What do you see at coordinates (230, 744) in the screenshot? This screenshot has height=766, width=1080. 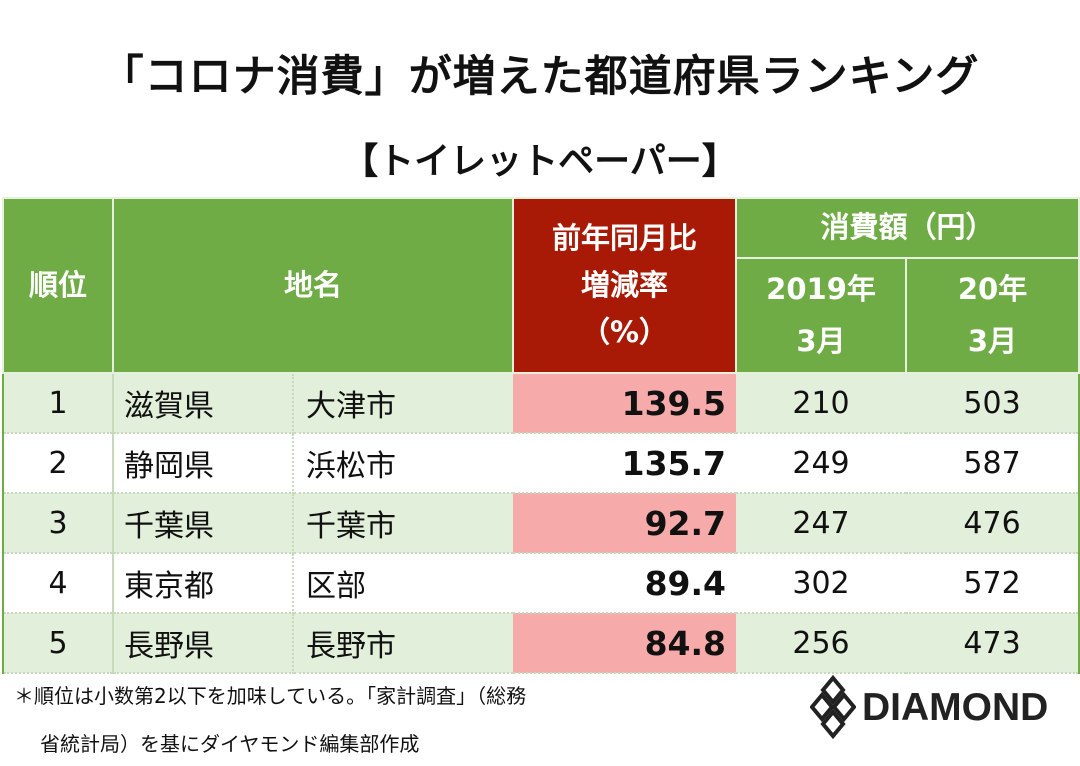 I see `footnote-line2: 省統計局）を基にダイヤモンド編集部作成` at bounding box center [230, 744].